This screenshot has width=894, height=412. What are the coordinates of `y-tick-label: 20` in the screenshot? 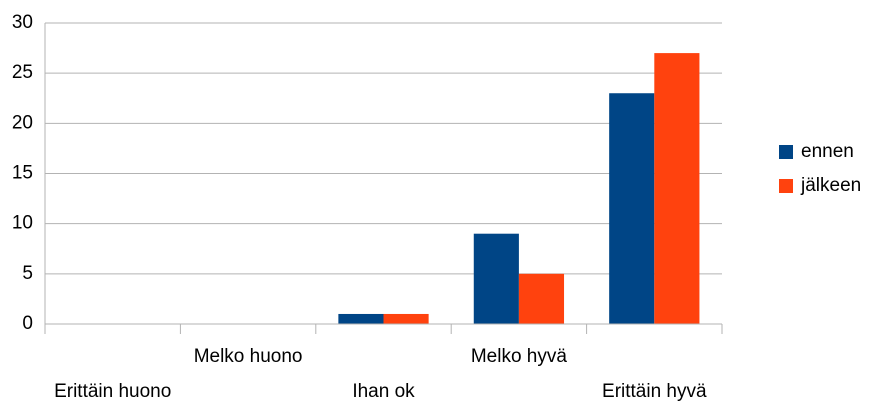 It's located at (22, 122).